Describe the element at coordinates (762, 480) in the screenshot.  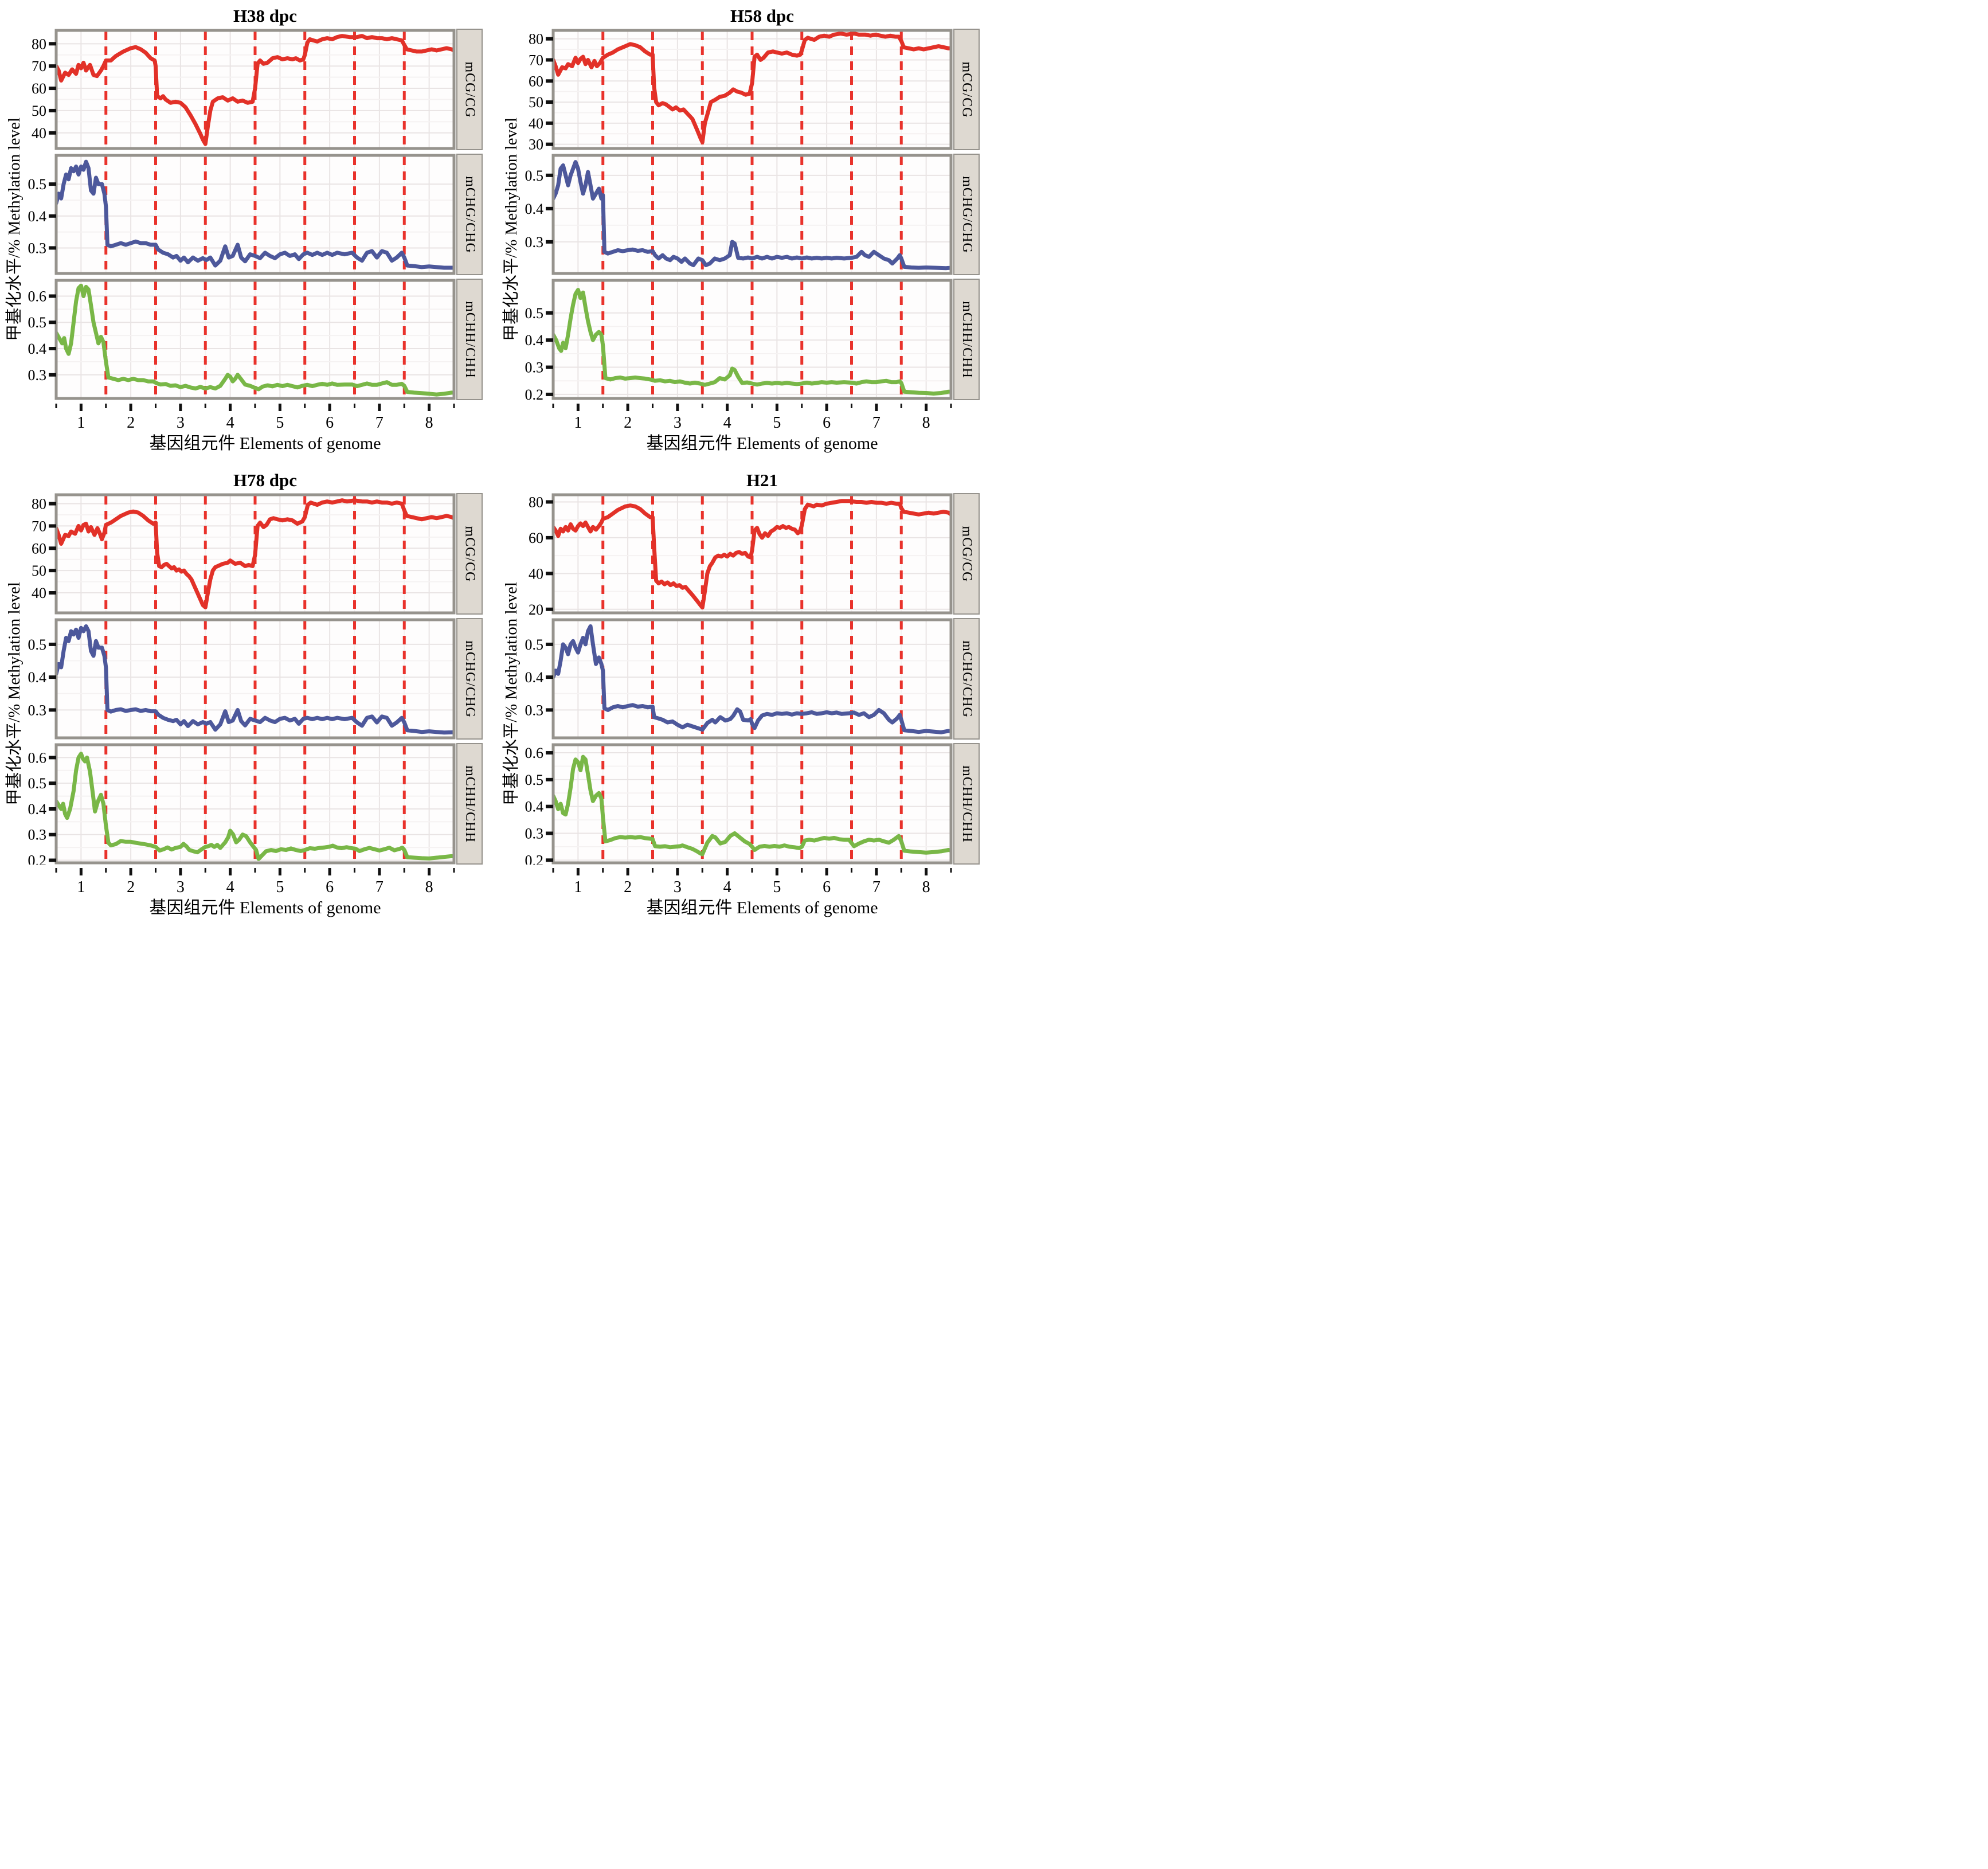
I see `panel-title: H21` at that location.